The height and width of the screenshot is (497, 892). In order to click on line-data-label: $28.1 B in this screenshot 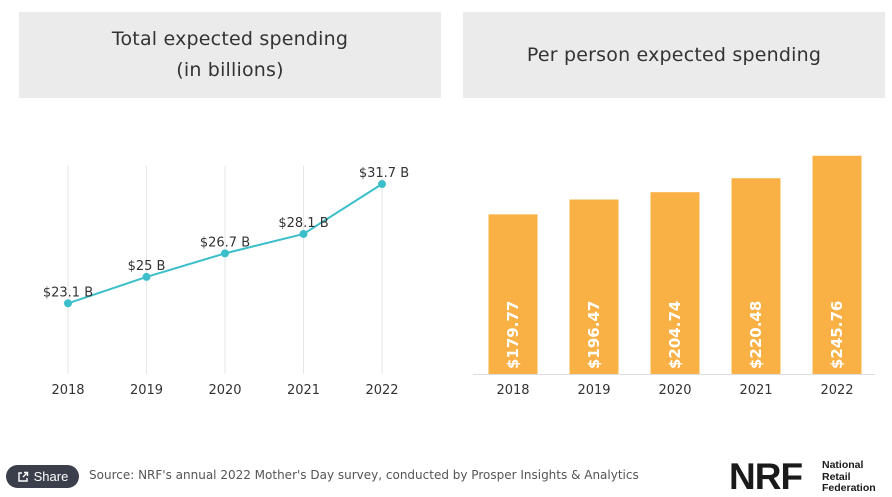, I will do `click(303, 223)`.